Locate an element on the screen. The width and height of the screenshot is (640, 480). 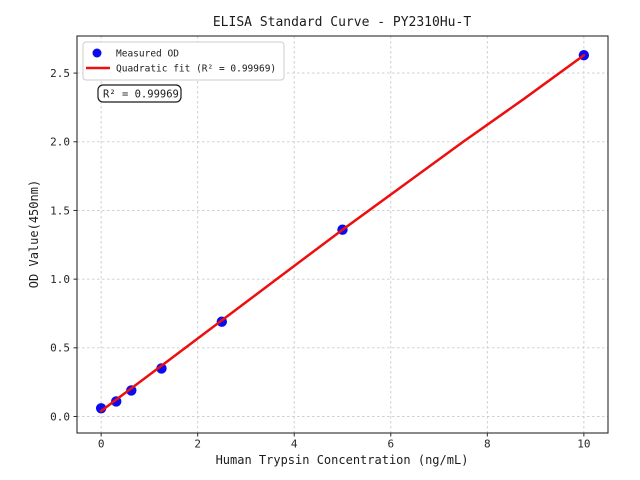
legend-measured-marker is located at coordinates (97, 53).